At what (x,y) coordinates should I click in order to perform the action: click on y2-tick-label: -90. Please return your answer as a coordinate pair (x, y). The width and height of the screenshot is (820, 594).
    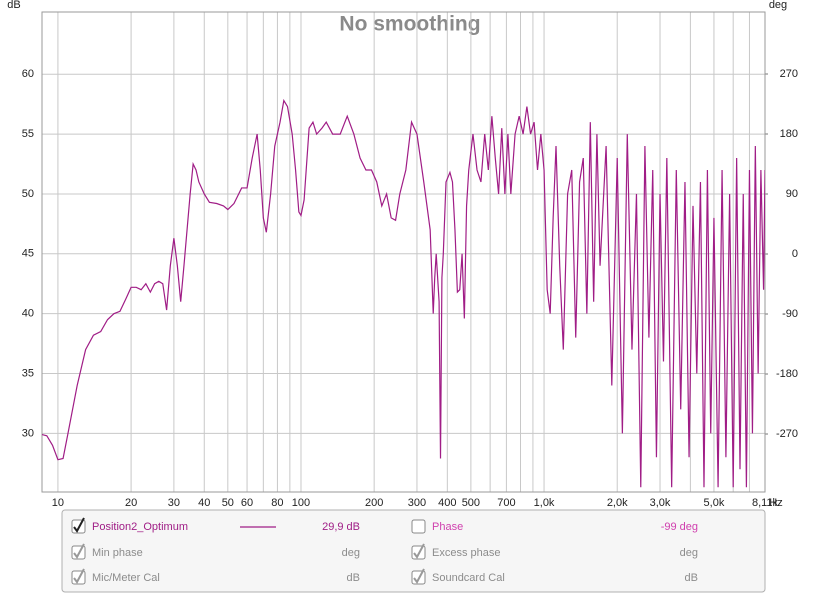
    Looking at the image, I should click on (790, 314).